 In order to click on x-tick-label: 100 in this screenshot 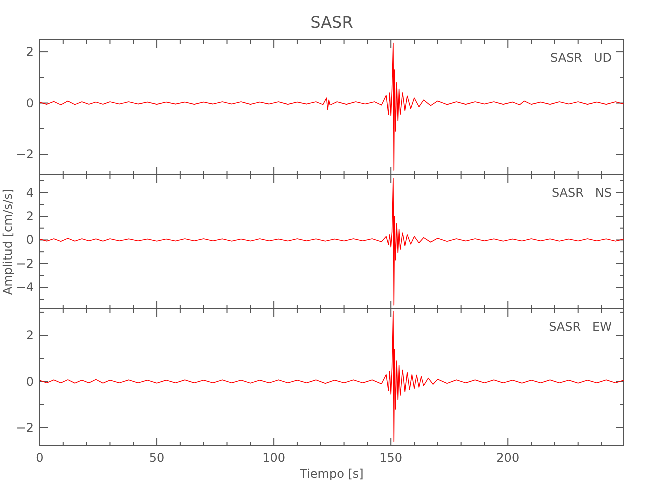, I will do `click(274, 458)`.